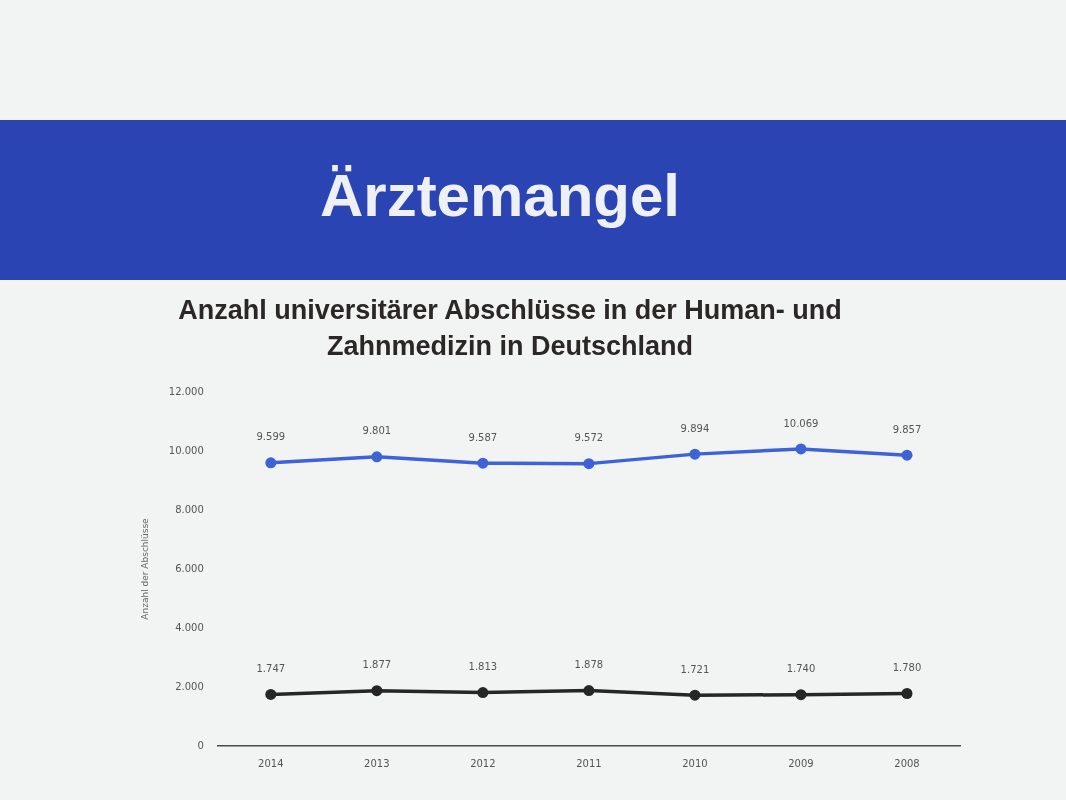 Image resolution: width=1066 pixels, height=800 pixels. Describe the element at coordinates (271, 669) in the screenshot. I see `data-label: 1.747` at that location.